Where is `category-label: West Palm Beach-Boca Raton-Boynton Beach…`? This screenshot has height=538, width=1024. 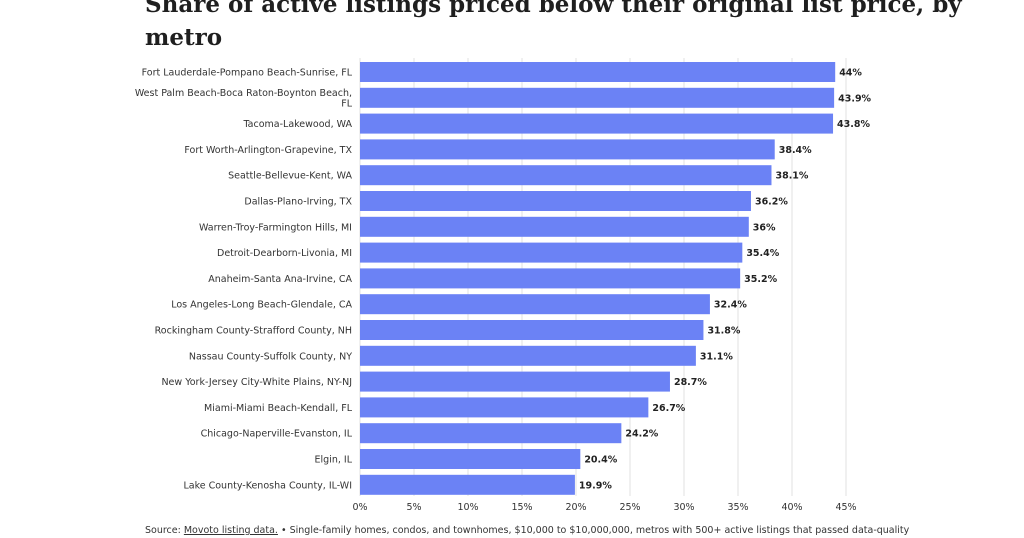
category-label: West Palm Beach-Boca Raton-Boynton Beach… is located at coordinates (244, 99).